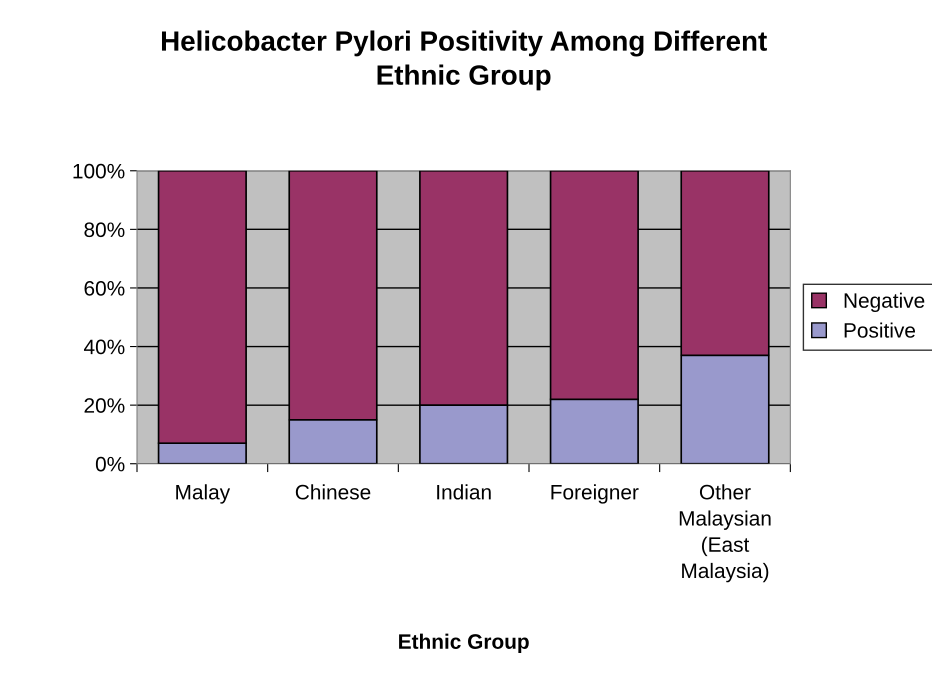  Describe the element at coordinates (104, 230) in the screenshot. I see `y-tick-label: 80%` at that location.